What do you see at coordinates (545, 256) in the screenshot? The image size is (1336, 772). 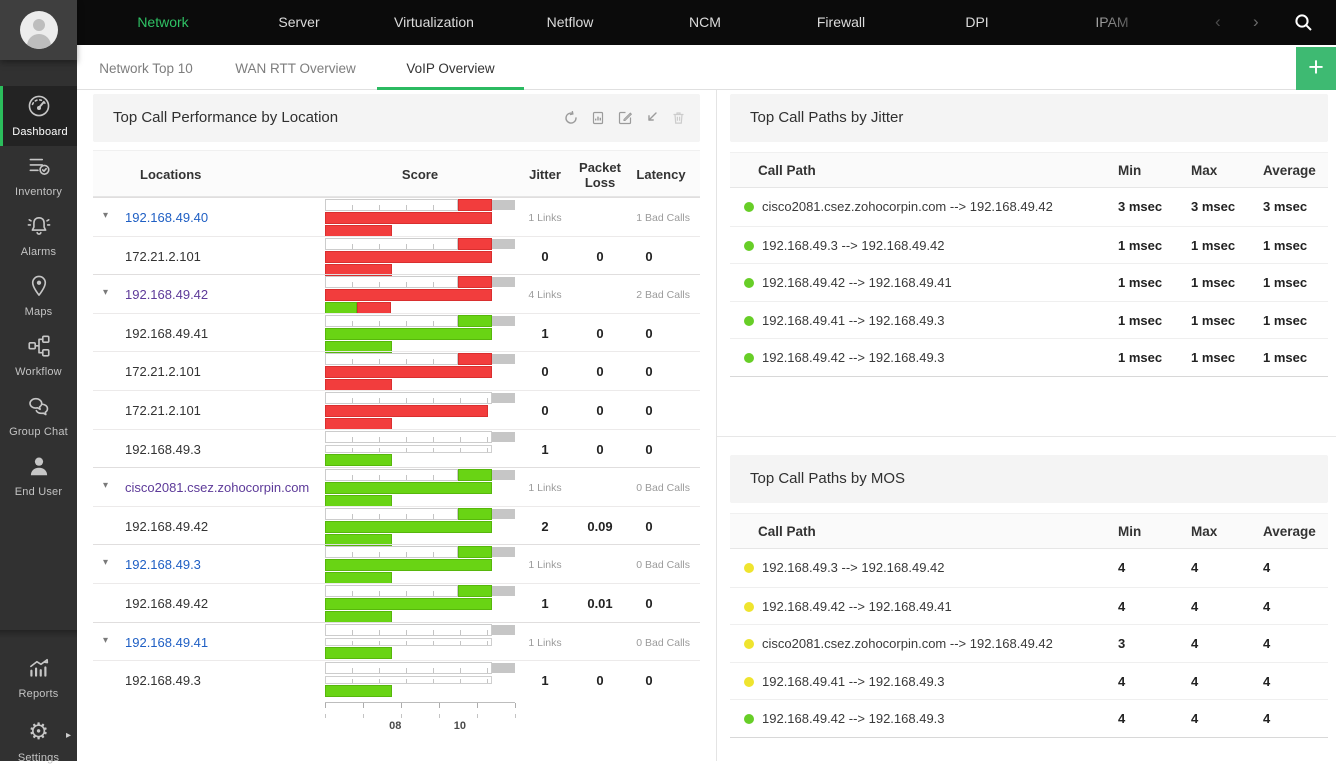 I see `jitter-value: 0` at bounding box center [545, 256].